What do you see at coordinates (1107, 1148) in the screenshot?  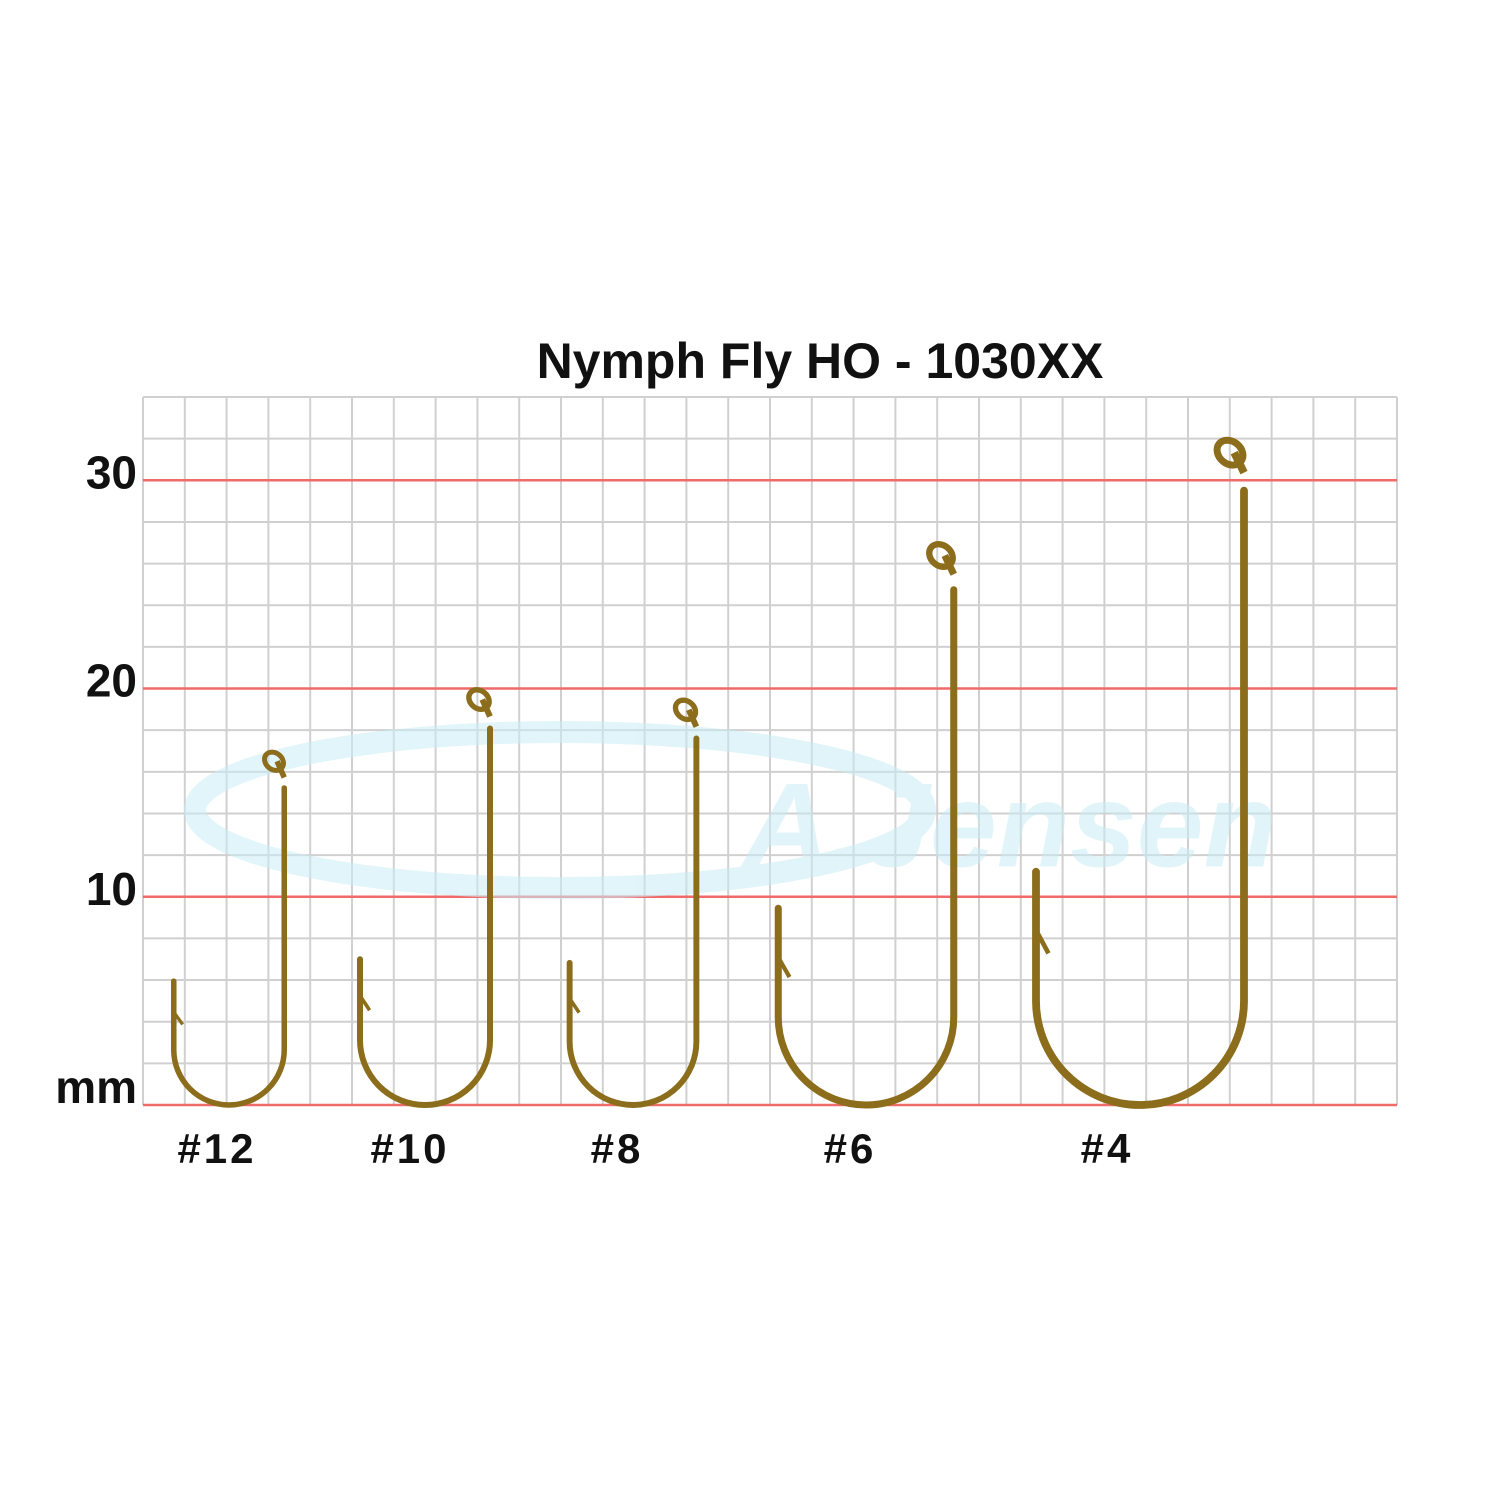 I see `x-tick-label: #4` at bounding box center [1107, 1148].